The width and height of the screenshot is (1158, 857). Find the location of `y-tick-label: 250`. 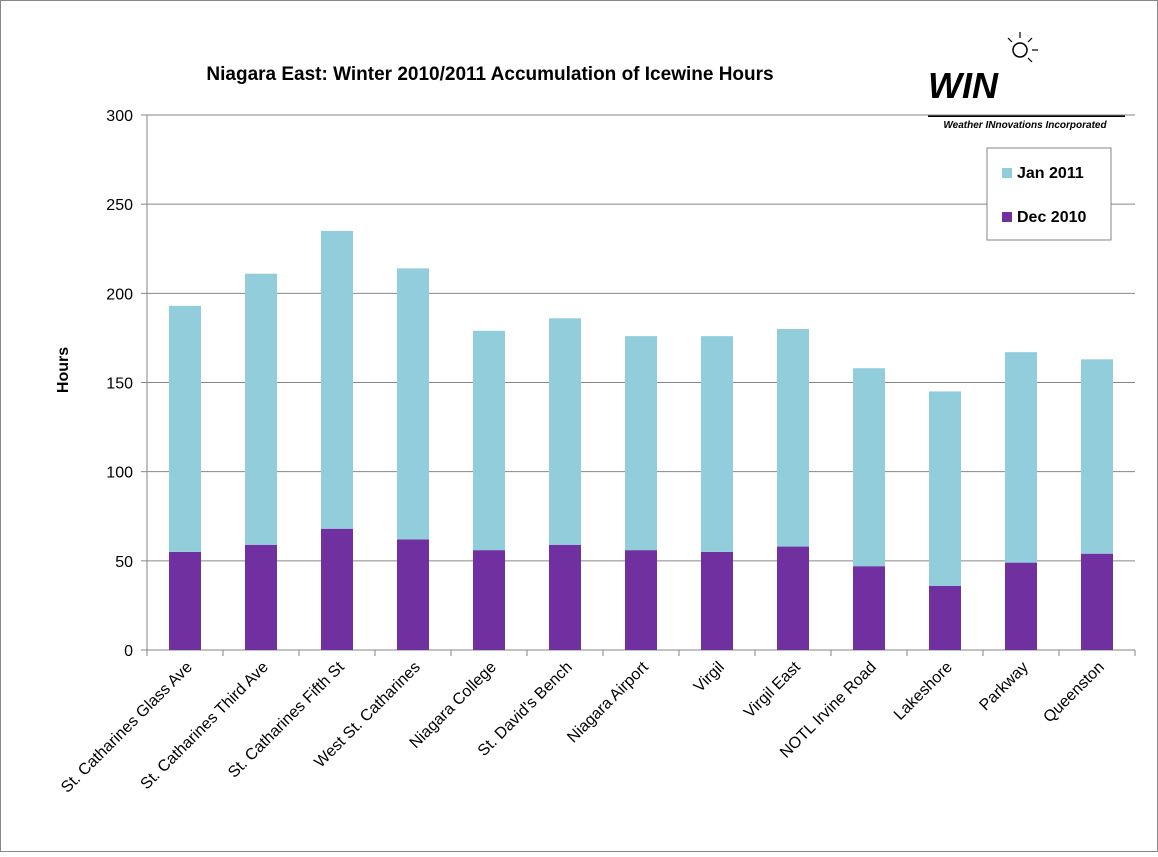

y-tick-label: 250 is located at coordinates (119, 205).